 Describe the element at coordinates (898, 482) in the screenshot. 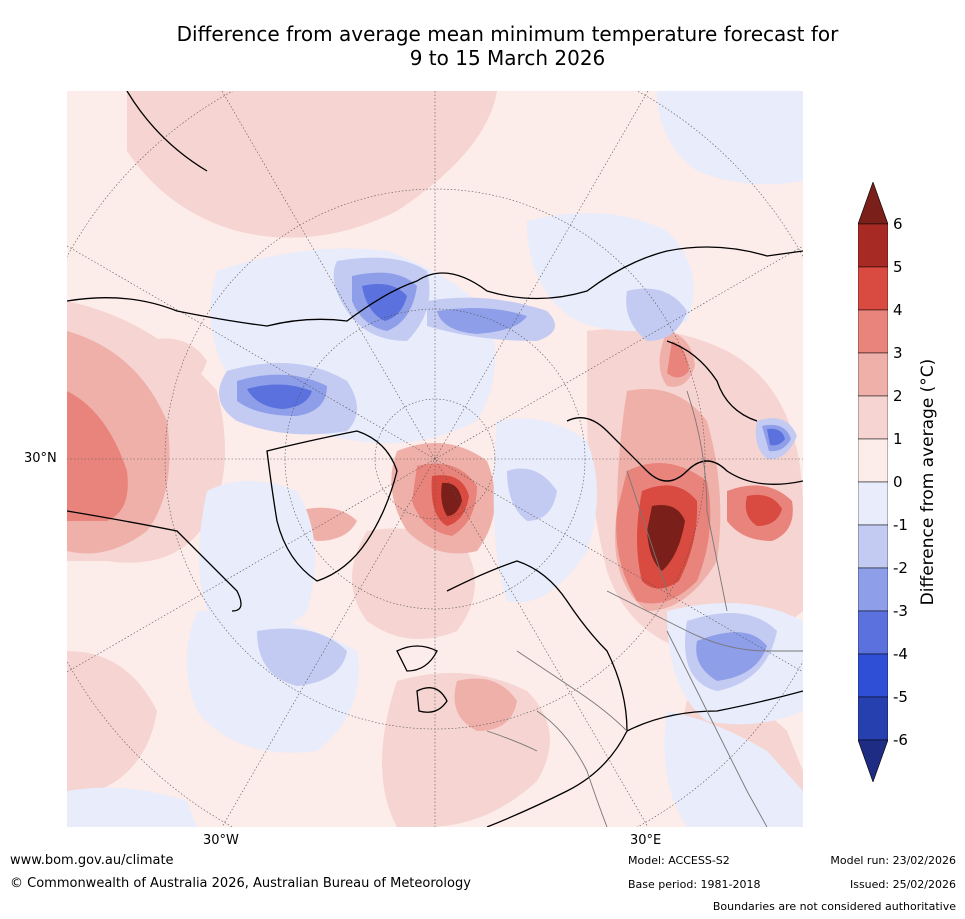

I see `colorbar-tick-label: 0` at that location.